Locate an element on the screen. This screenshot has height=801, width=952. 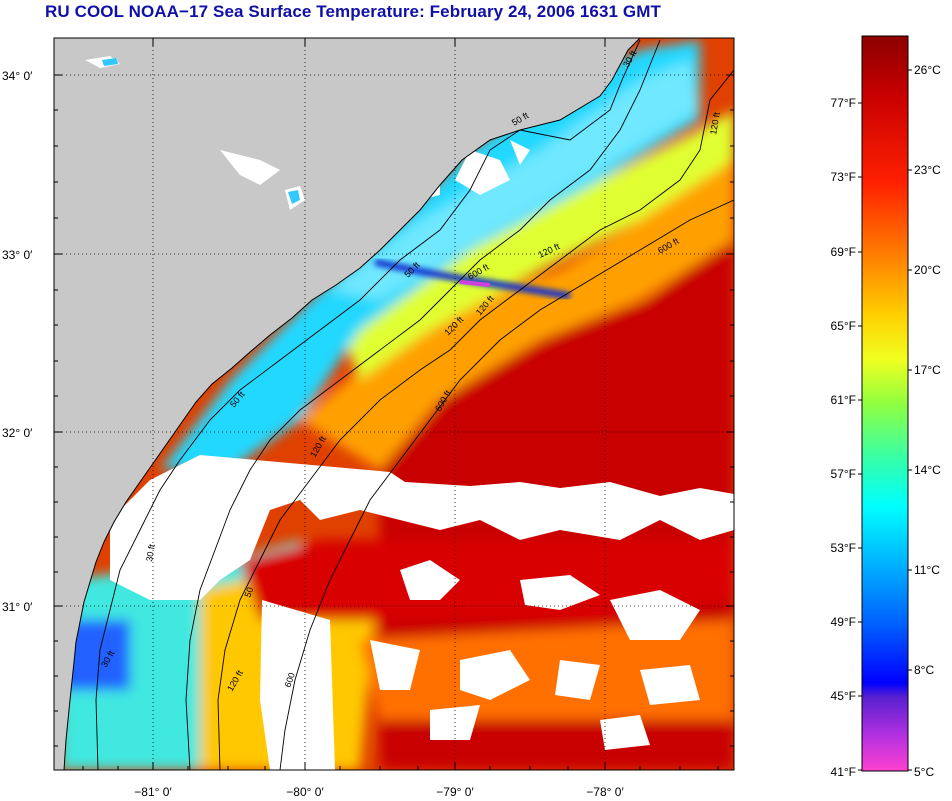
celsius-label: 23°C is located at coordinates (927, 170).